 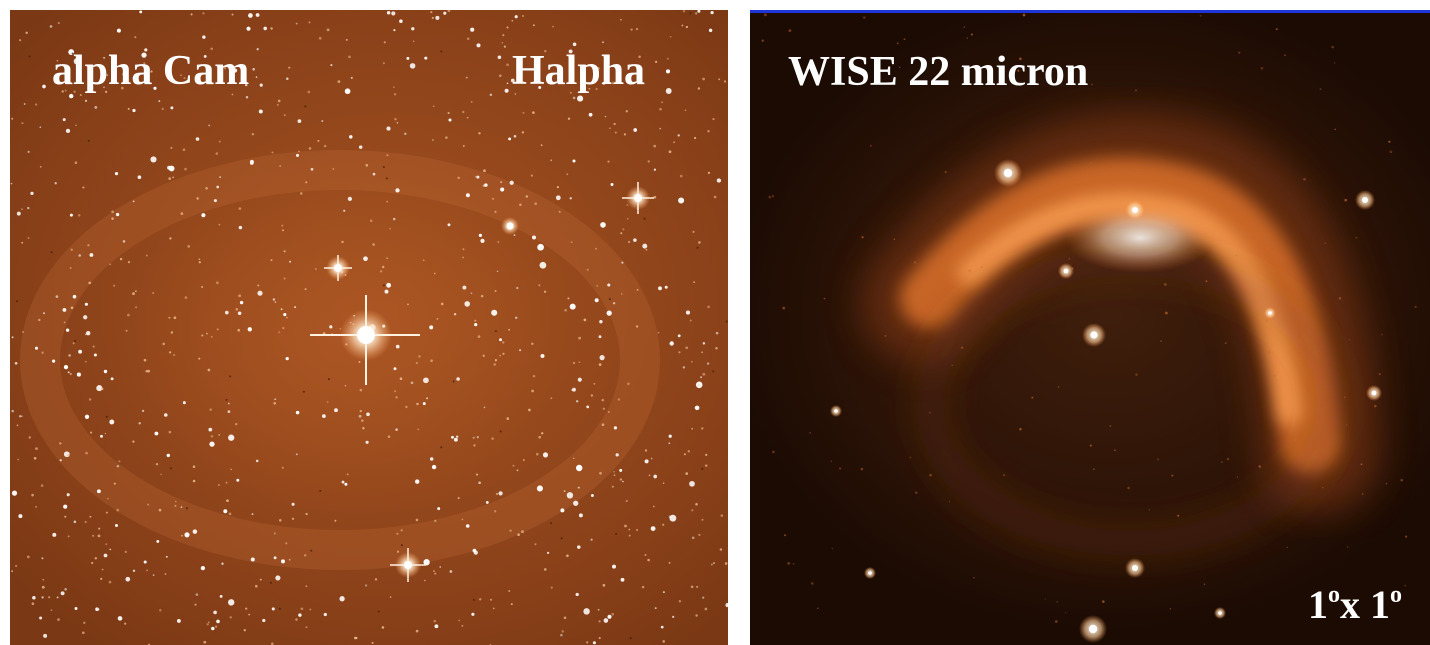 What do you see at coordinates (1334, 595) in the screenshot?
I see `scale-unit-1: o` at bounding box center [1334, 595].